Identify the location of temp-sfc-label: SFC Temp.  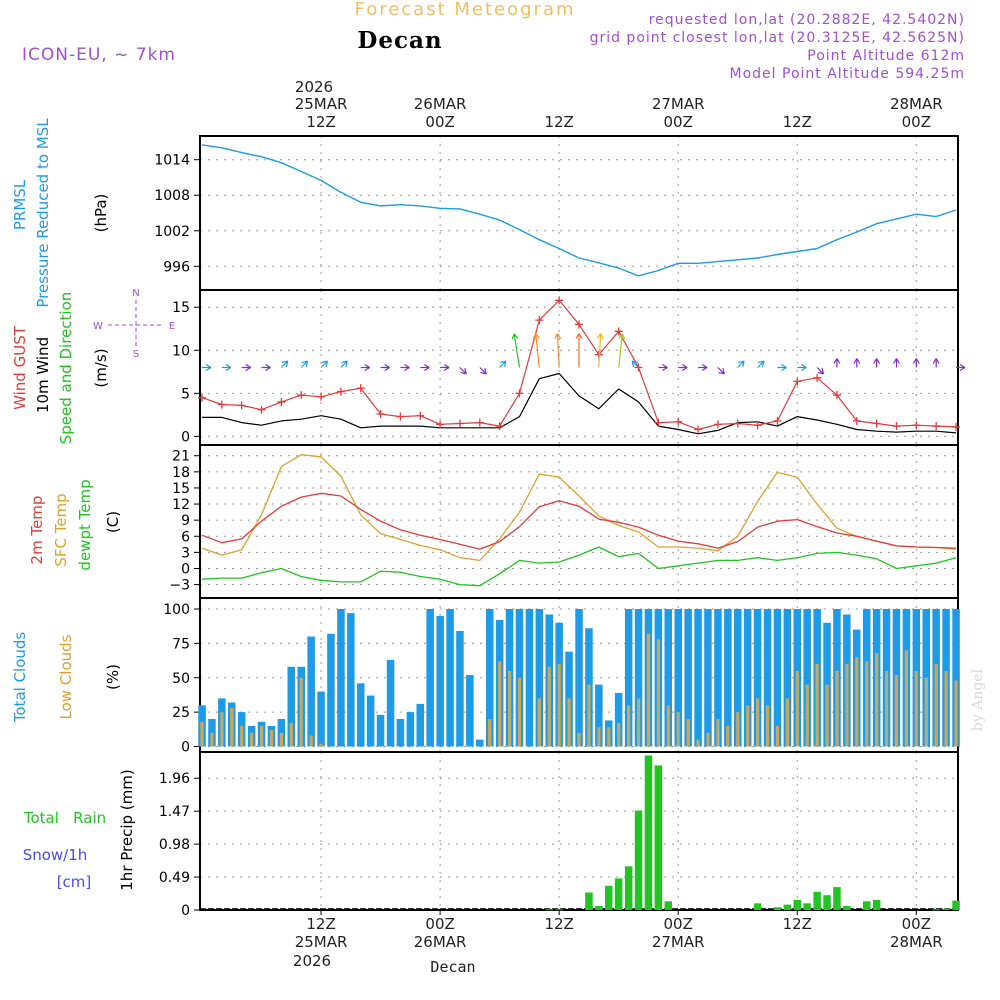
(61, 529).